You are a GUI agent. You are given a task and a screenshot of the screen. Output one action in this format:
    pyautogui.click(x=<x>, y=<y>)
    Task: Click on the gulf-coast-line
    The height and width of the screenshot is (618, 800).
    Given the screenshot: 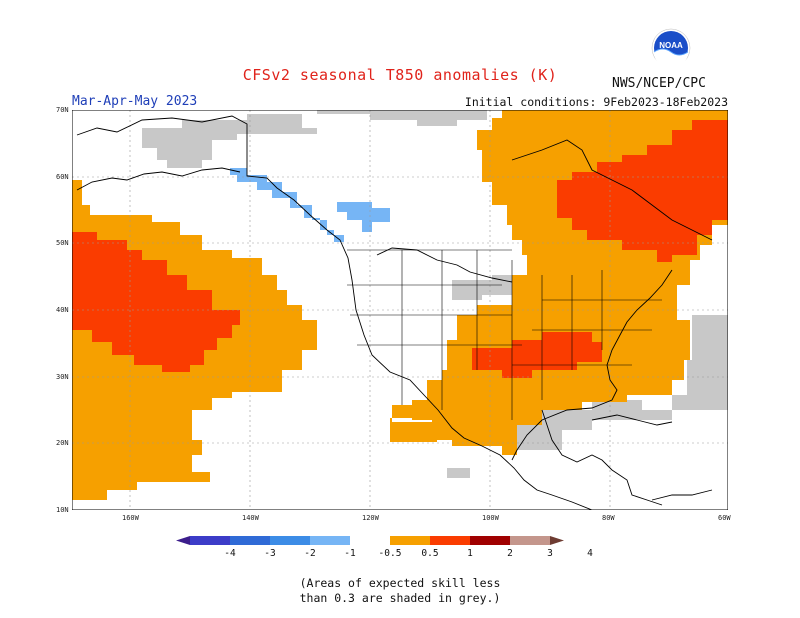 What is the action you would take?
    pyautogui.click(x=602, y=457)
    